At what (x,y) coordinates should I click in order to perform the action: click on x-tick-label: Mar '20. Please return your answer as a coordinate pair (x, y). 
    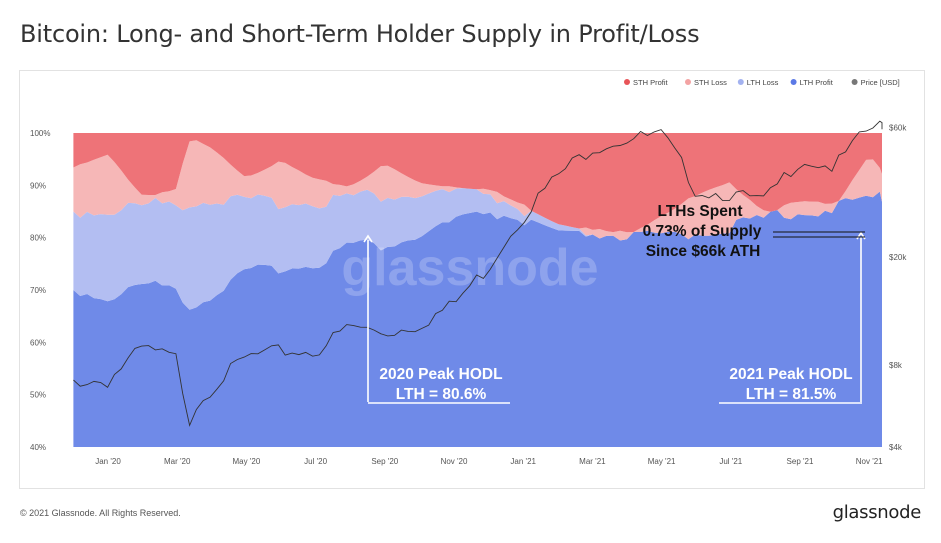
    Looking at the image, I should click on (177, 461).